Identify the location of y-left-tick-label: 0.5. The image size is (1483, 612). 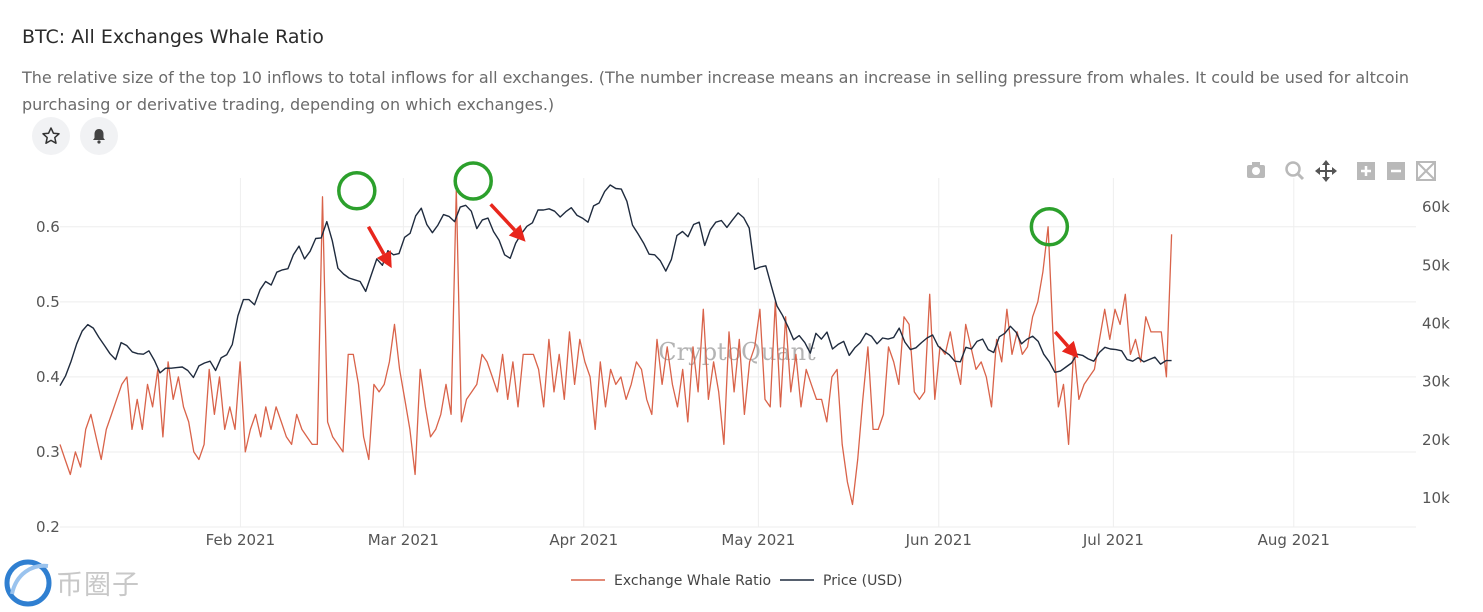
(48, 302).